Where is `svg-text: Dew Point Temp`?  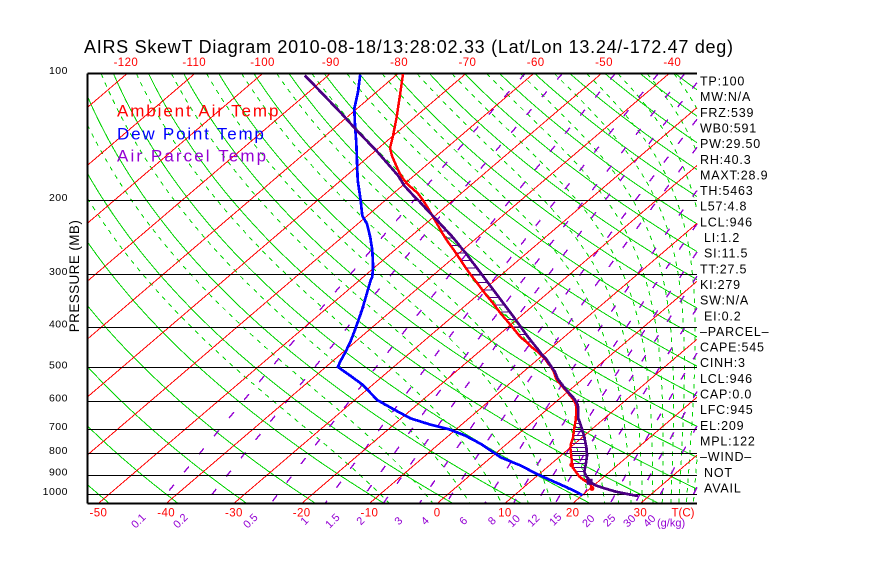
svg-text: Dew Point Temp is located at coordinates (191, 133).